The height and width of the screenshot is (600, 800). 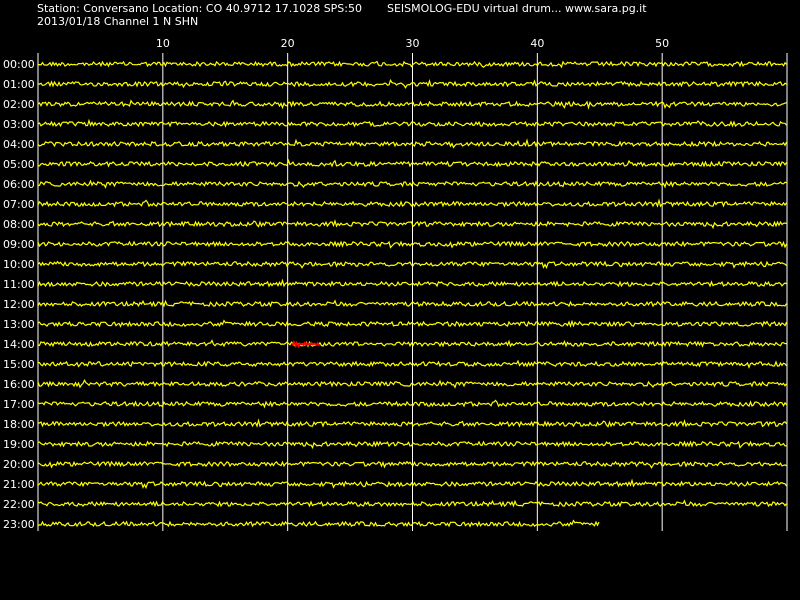 I want to click on row-label: 17:00, so click(x=19, y=404).